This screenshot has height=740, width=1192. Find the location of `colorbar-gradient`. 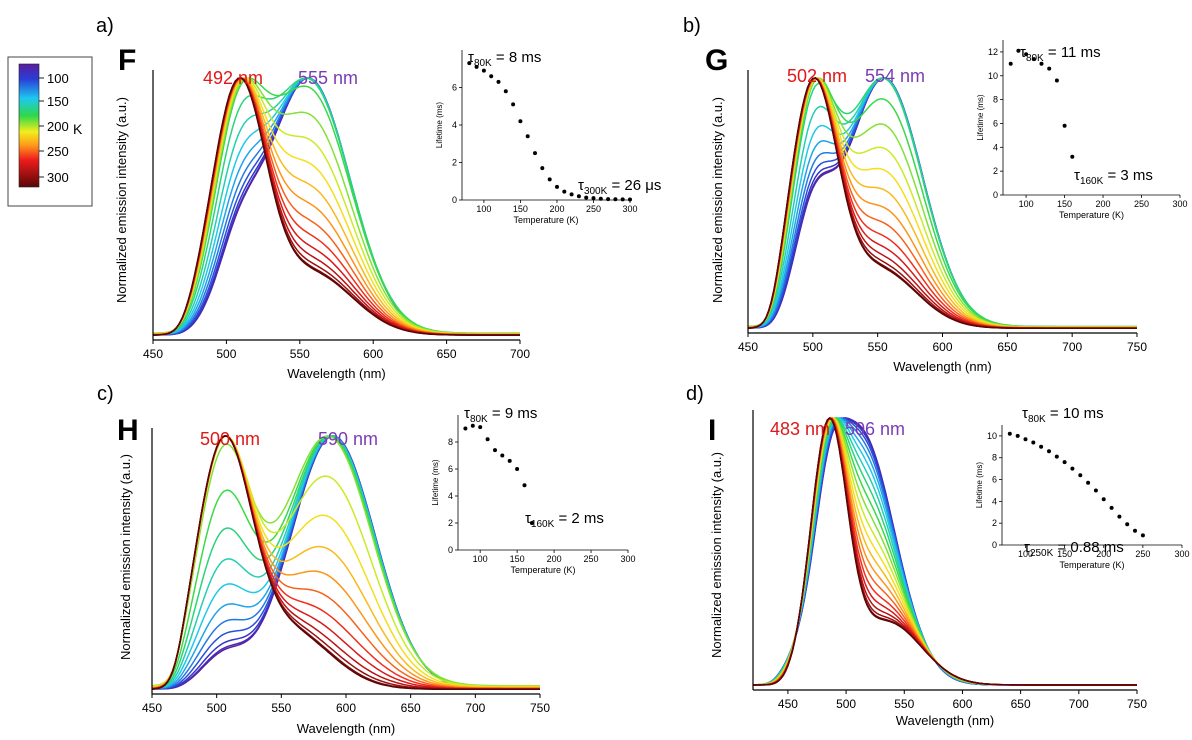

colorbar-gradient is located at coordinates (29, 125).